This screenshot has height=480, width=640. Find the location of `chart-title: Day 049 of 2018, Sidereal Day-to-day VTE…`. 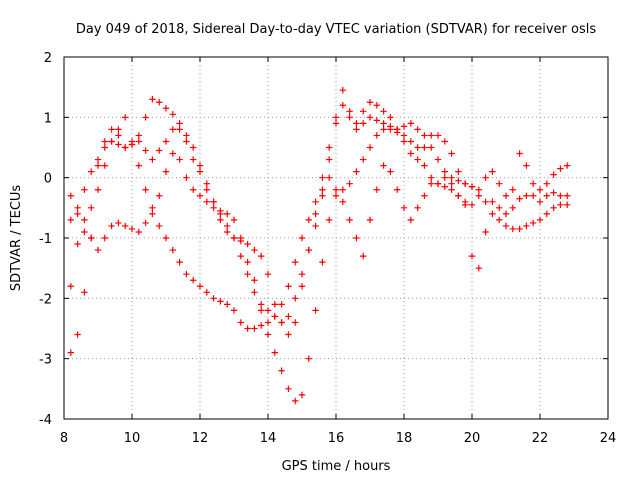

chart-title: Day 049 of 2018, Sidereal Day-to-day VTE… is located at coordinates (336, 29).